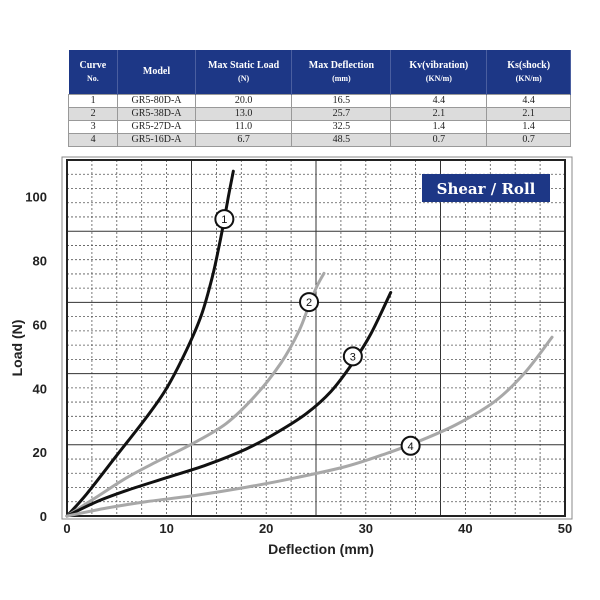 This screenshot has height=600, width=600. What do you see at coordinates (93, 79) in the screenshot?
I see `column-header-unit: No.` at bounding box center [93, 79].